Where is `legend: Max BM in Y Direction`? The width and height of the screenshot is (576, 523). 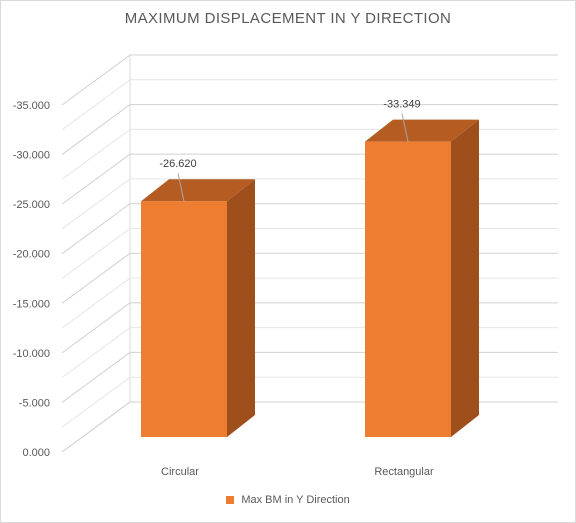
legend: Max BM in Y Direction is located at coordinates (288, 500).